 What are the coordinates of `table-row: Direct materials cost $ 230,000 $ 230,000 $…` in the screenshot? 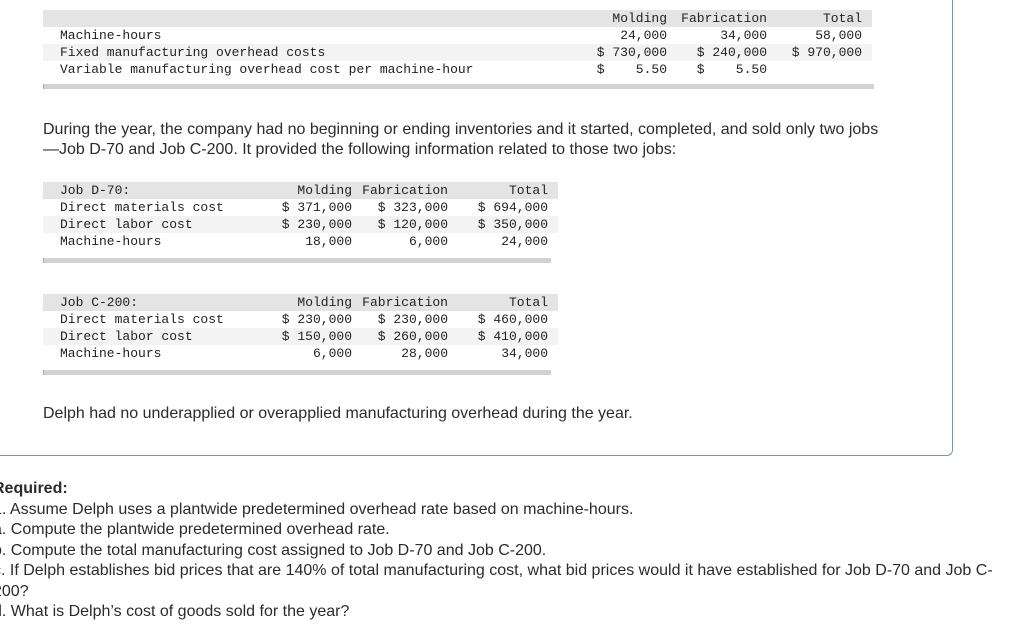 It's located at (300, 319).